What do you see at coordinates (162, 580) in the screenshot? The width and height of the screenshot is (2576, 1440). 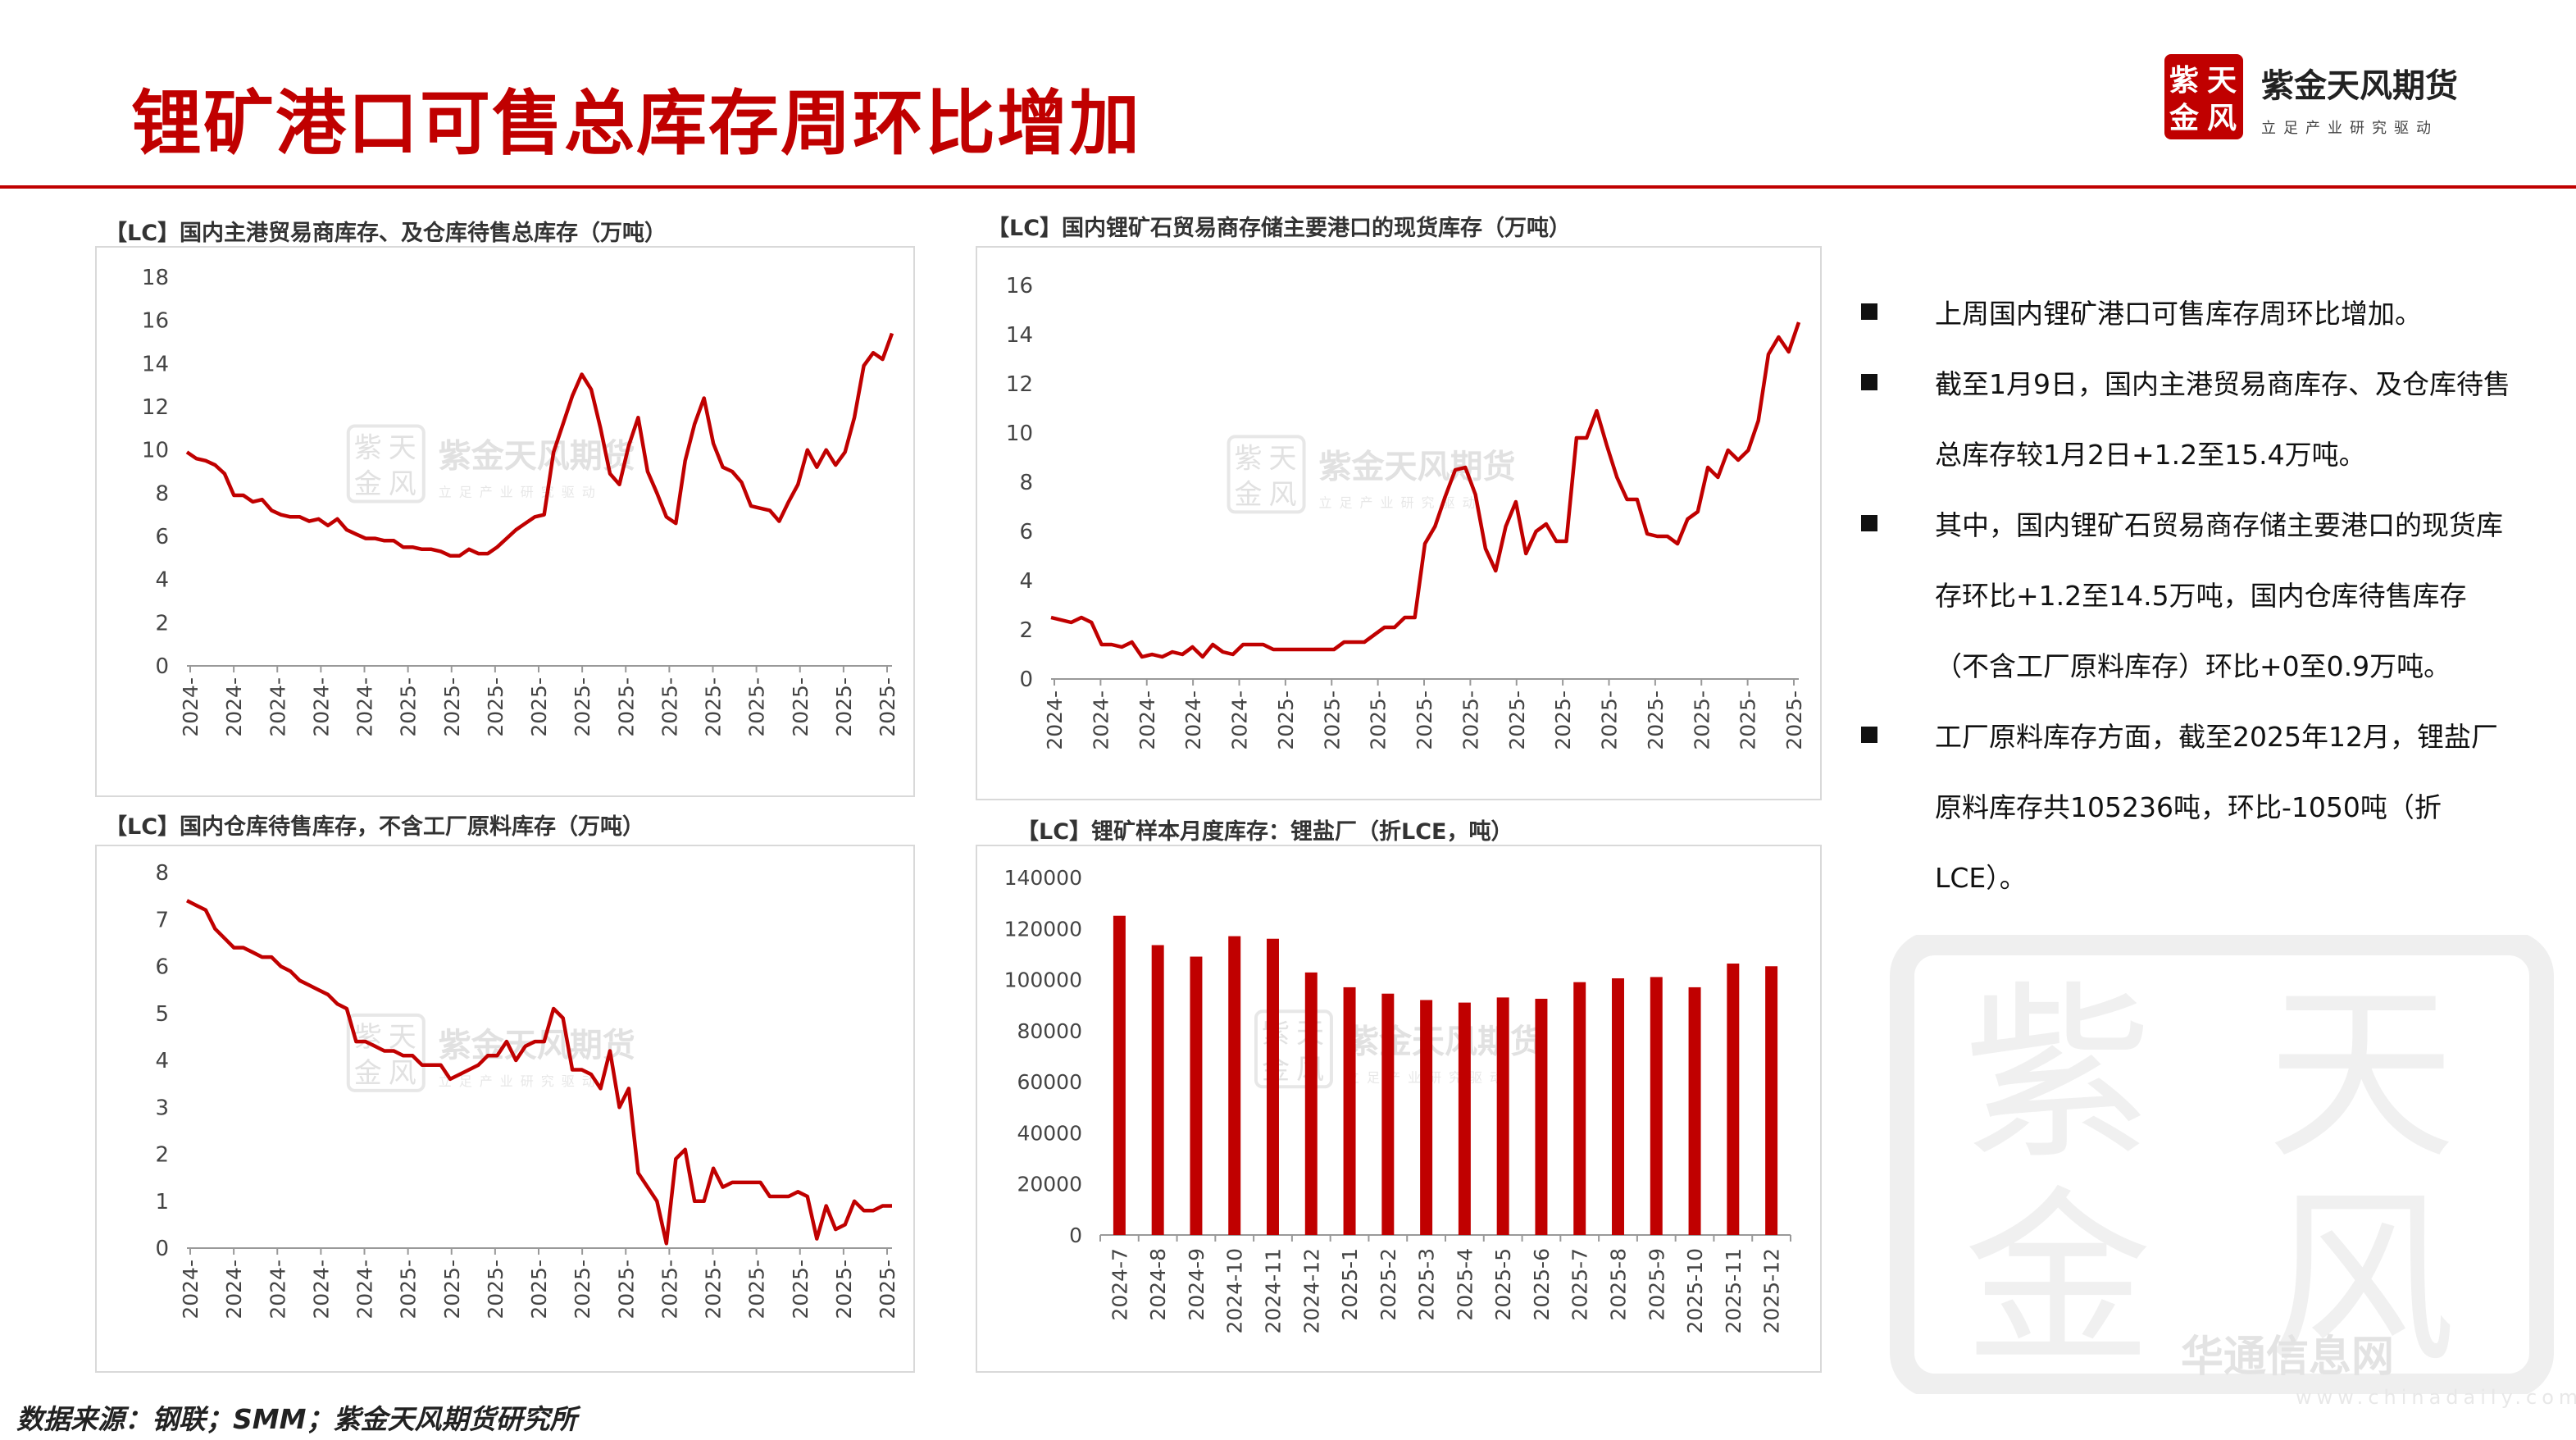 I see `y-tick-label: 4` at bounding box center [162, 580].